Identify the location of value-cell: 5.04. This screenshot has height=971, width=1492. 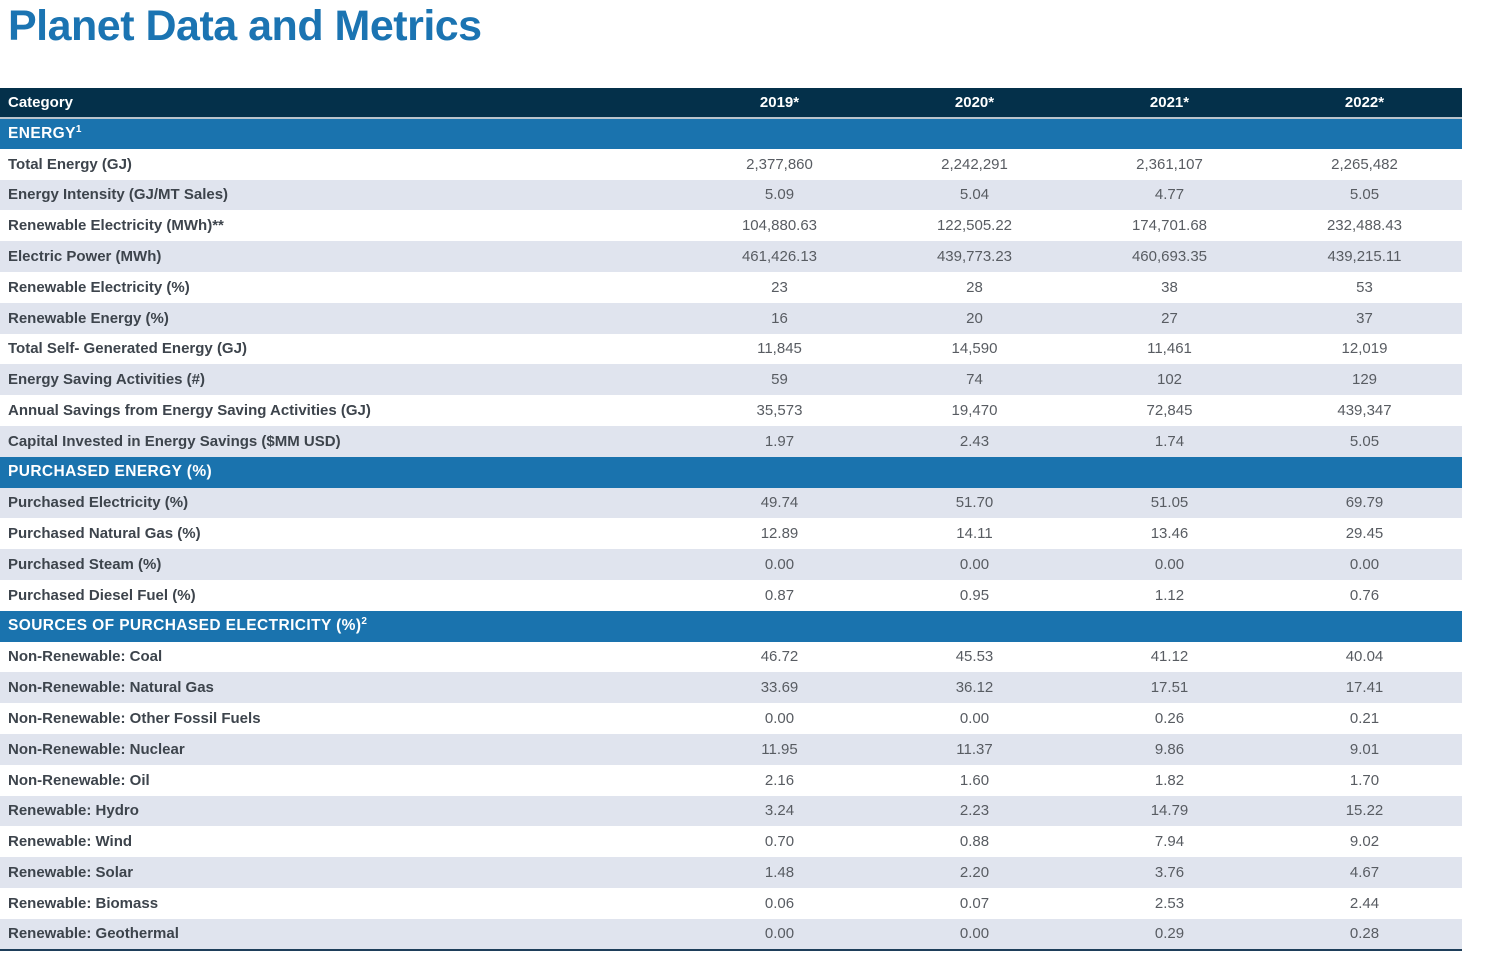
(974, 195).